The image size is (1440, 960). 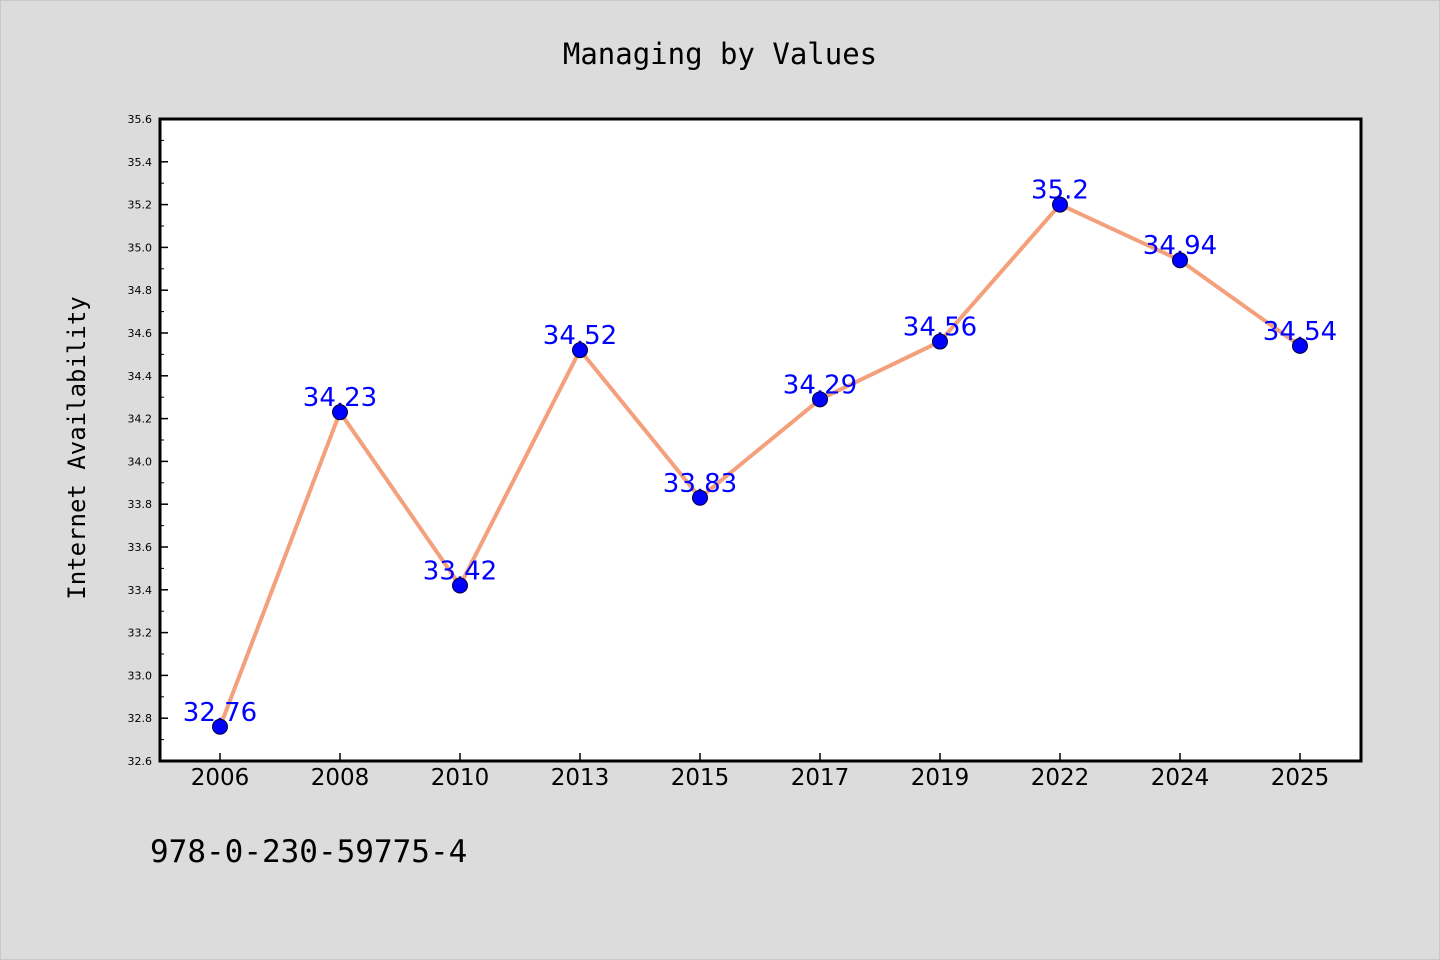 I want to click on y-tick-label: 33.2, so click(x=140, y=633).